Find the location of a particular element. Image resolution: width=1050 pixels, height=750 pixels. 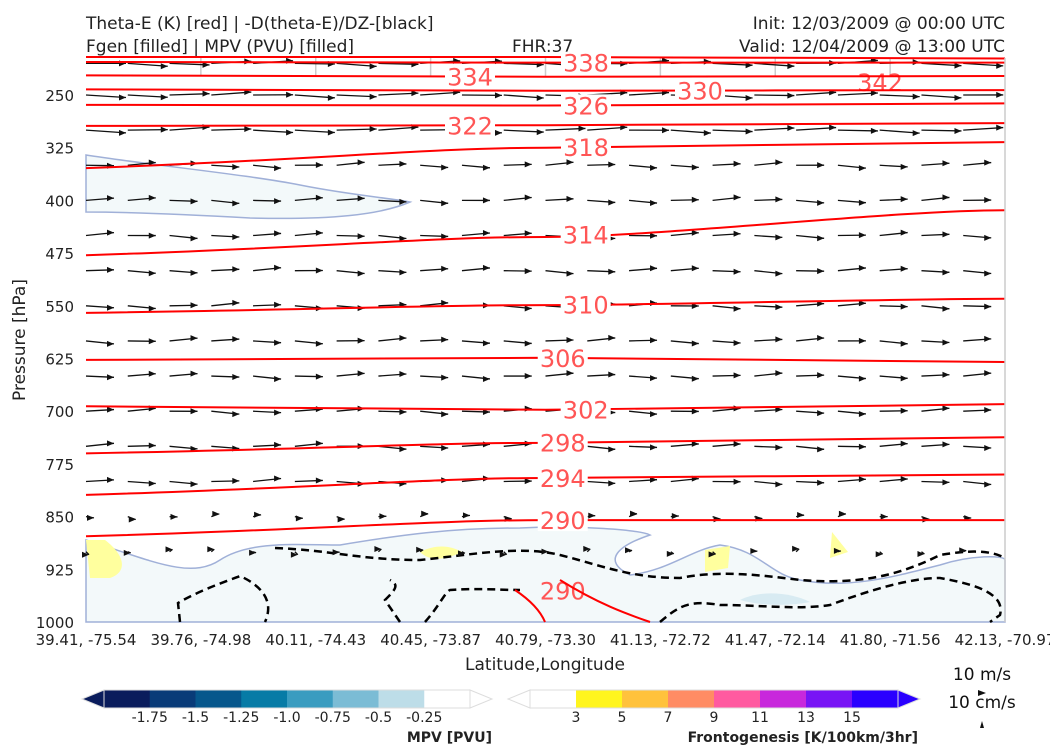

fgen-colorbar-swatch is located at coordinates (553, 699).